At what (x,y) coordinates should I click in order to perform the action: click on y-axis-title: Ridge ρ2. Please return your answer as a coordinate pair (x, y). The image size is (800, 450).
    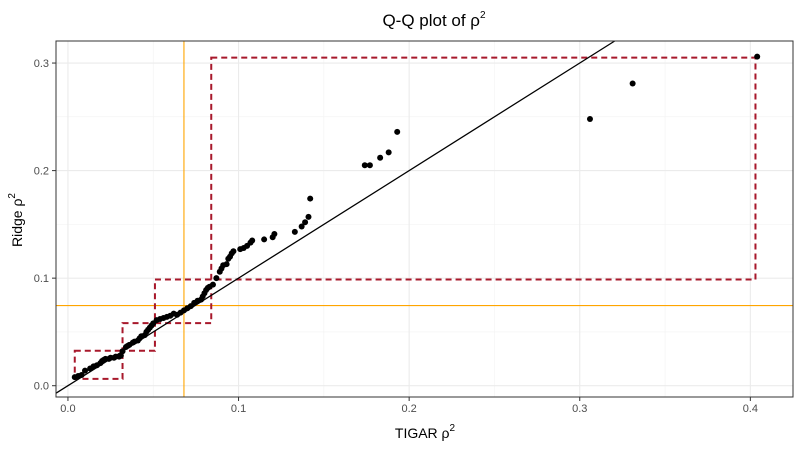
    Looking at the image, I should click on (16, 220).